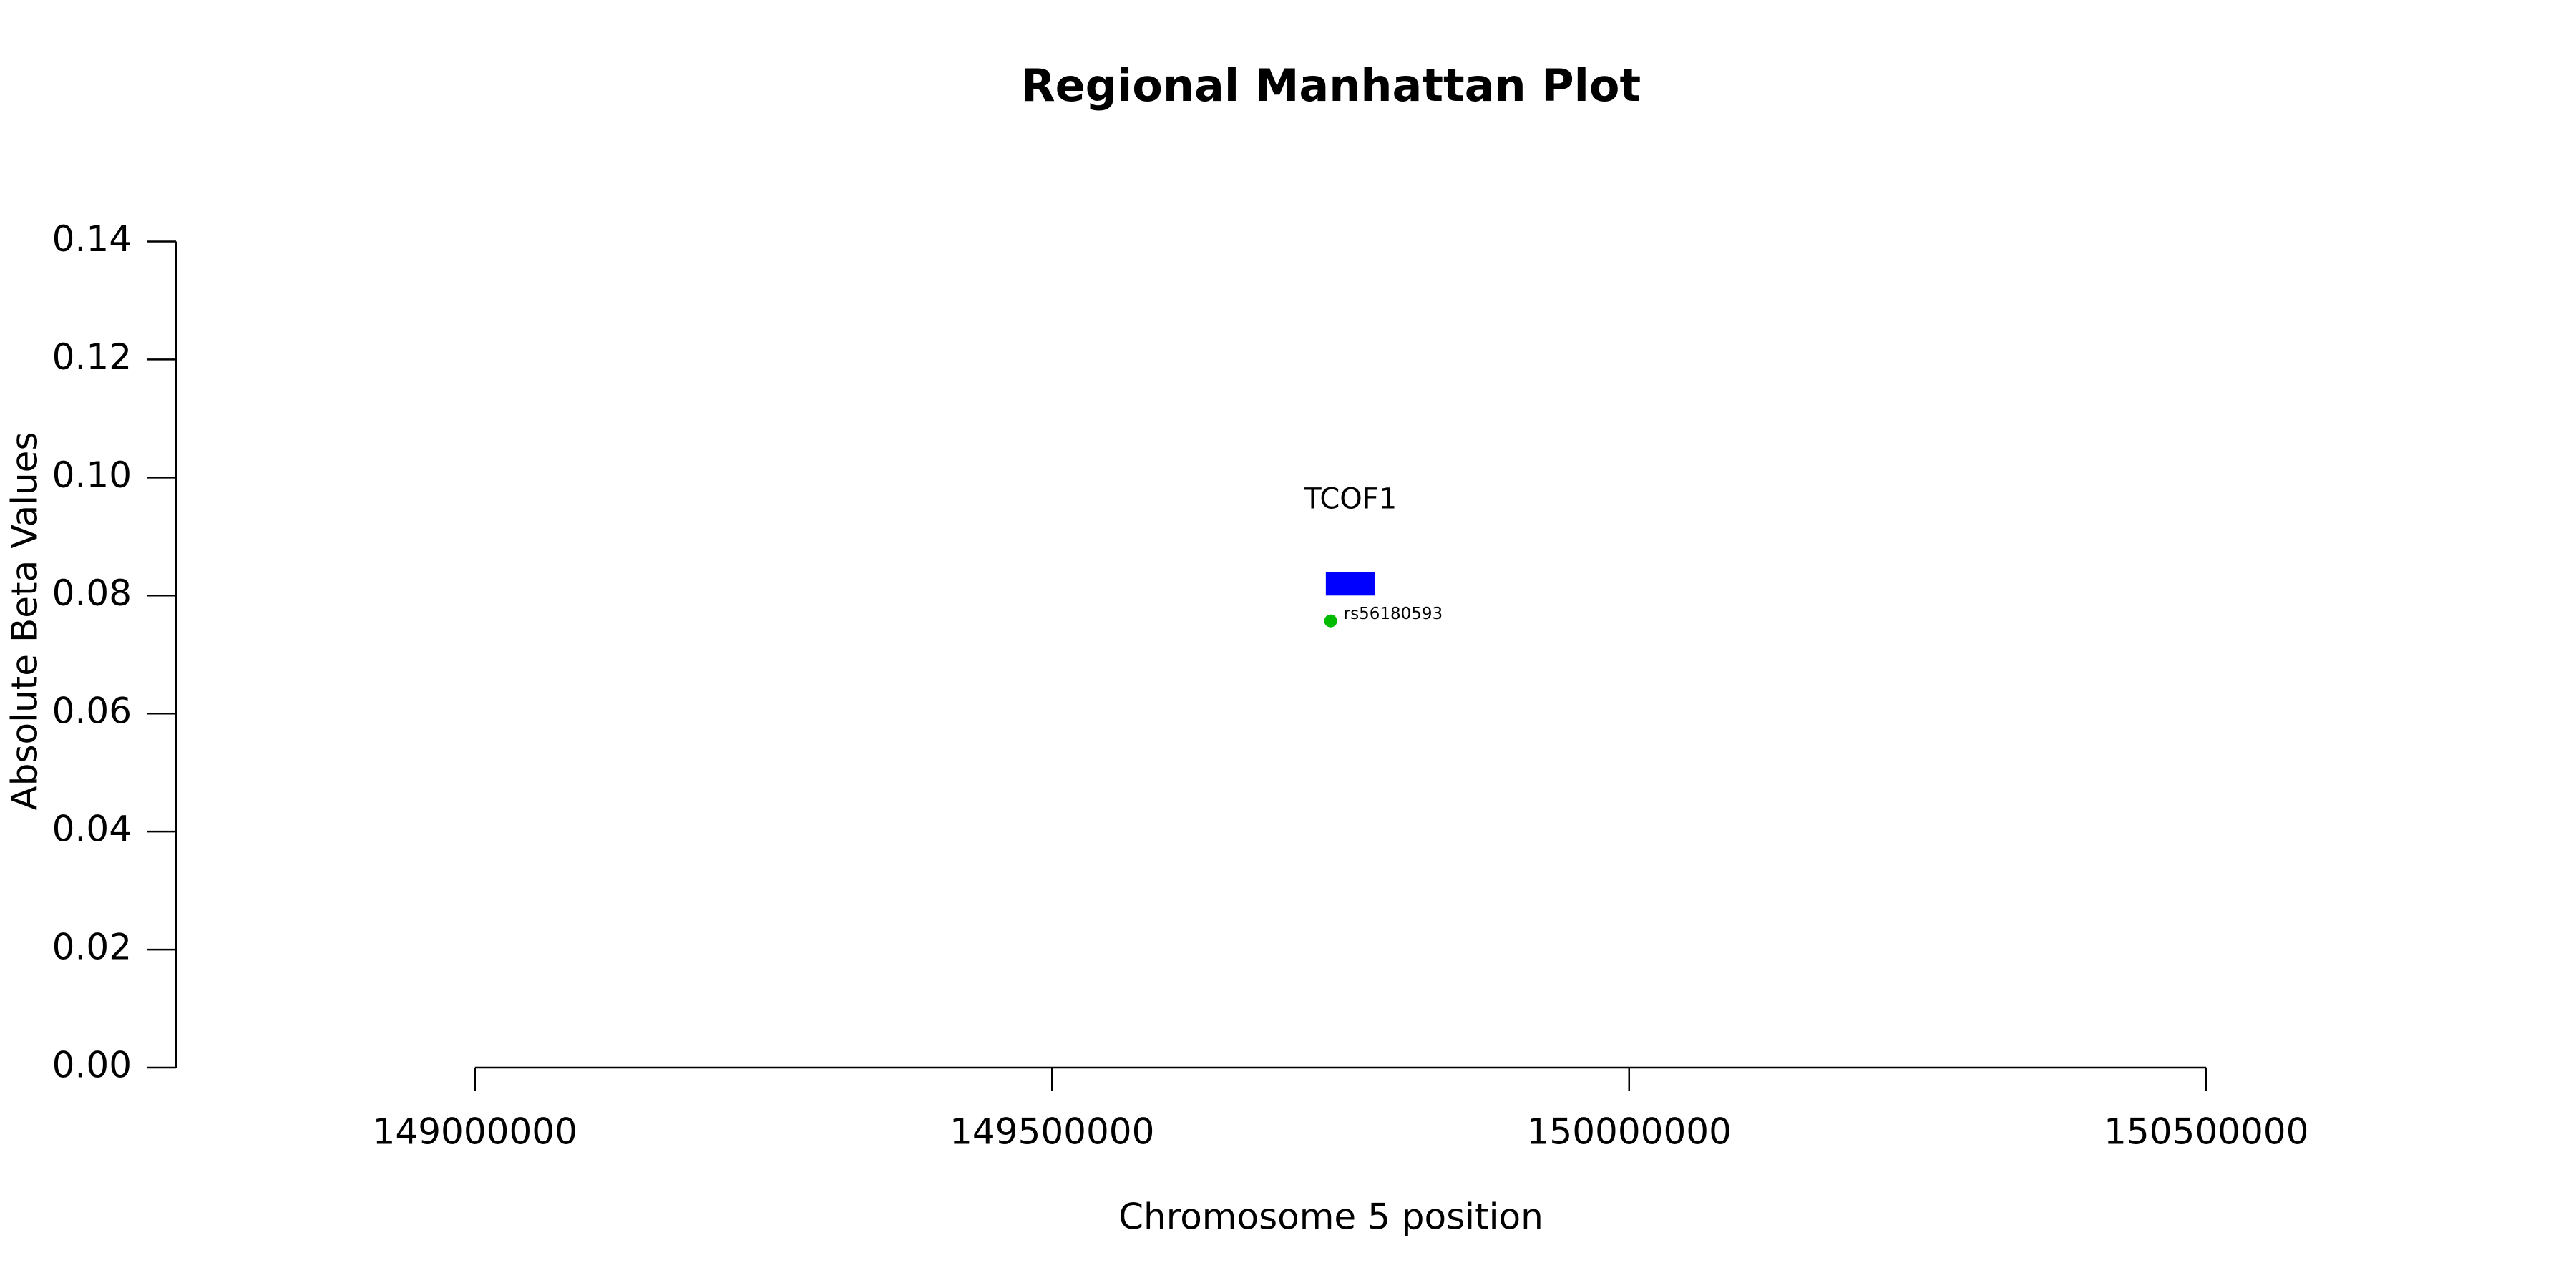 The width and height of the screenshot is (2576, 1288). Describe the element at coordinates (475, 1132) in the screenshot. I see `x-tick-label: 149000000` at that location.